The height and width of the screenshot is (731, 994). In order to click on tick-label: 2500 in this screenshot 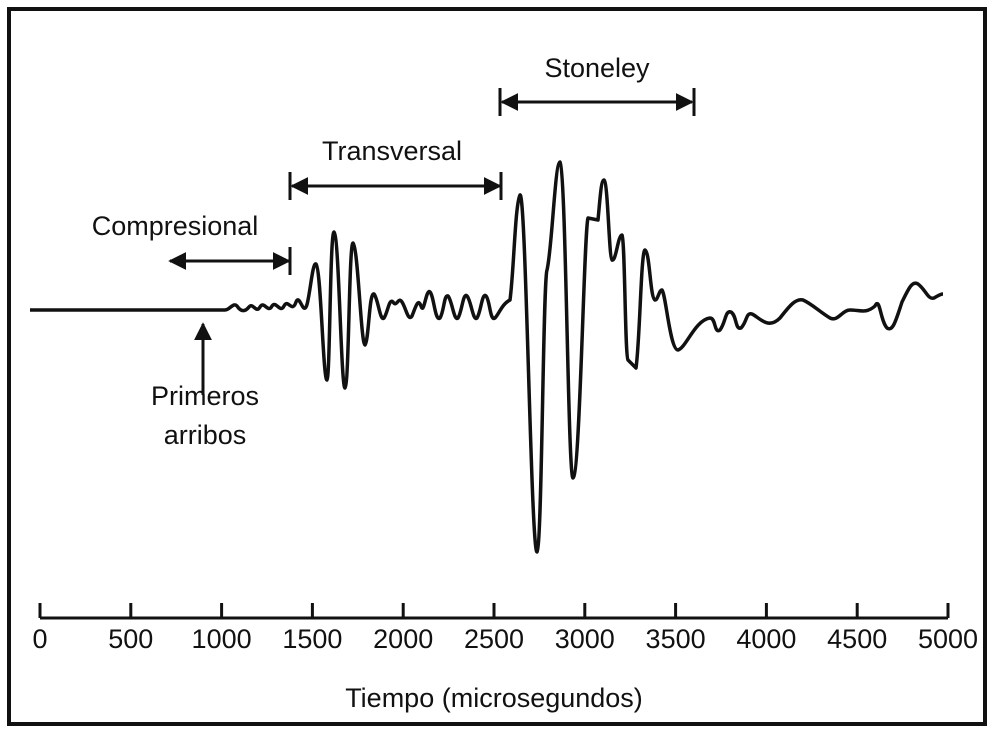, I will do `click(494, 639)`.